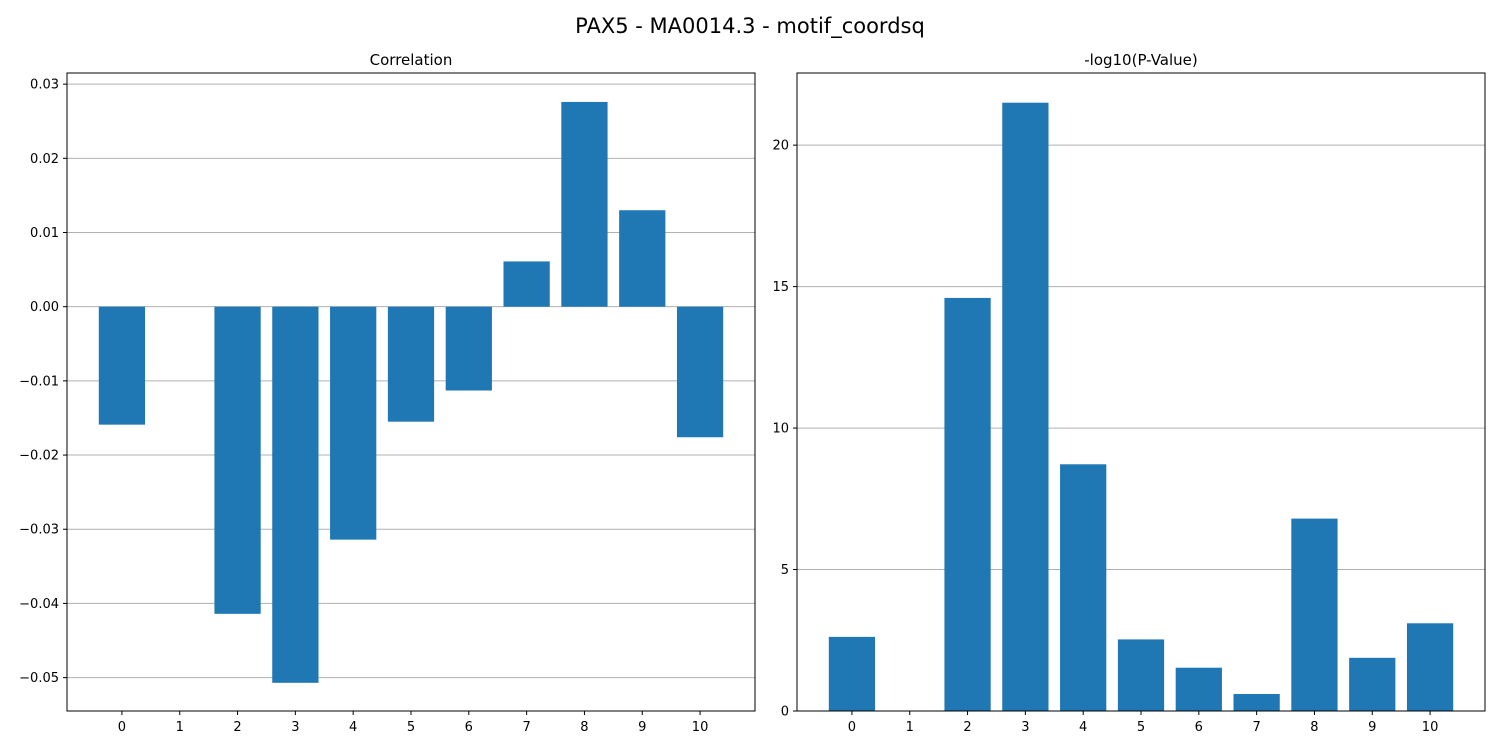  Describe the element at coordinates (1199, 727) in the screenshot. I see `pvalue-xtick-label: 6` at that location.